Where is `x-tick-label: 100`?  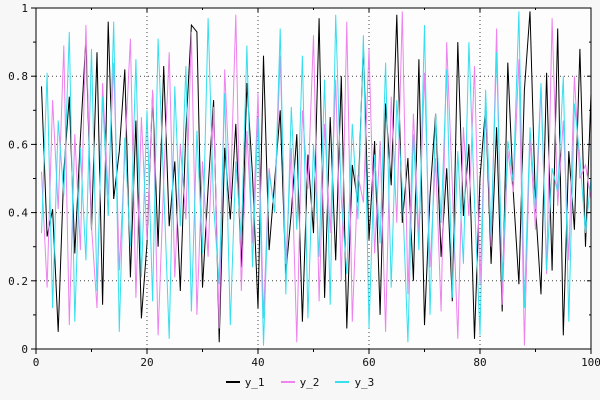
x-tick-label: 100 is located at coordinates (590, 362).